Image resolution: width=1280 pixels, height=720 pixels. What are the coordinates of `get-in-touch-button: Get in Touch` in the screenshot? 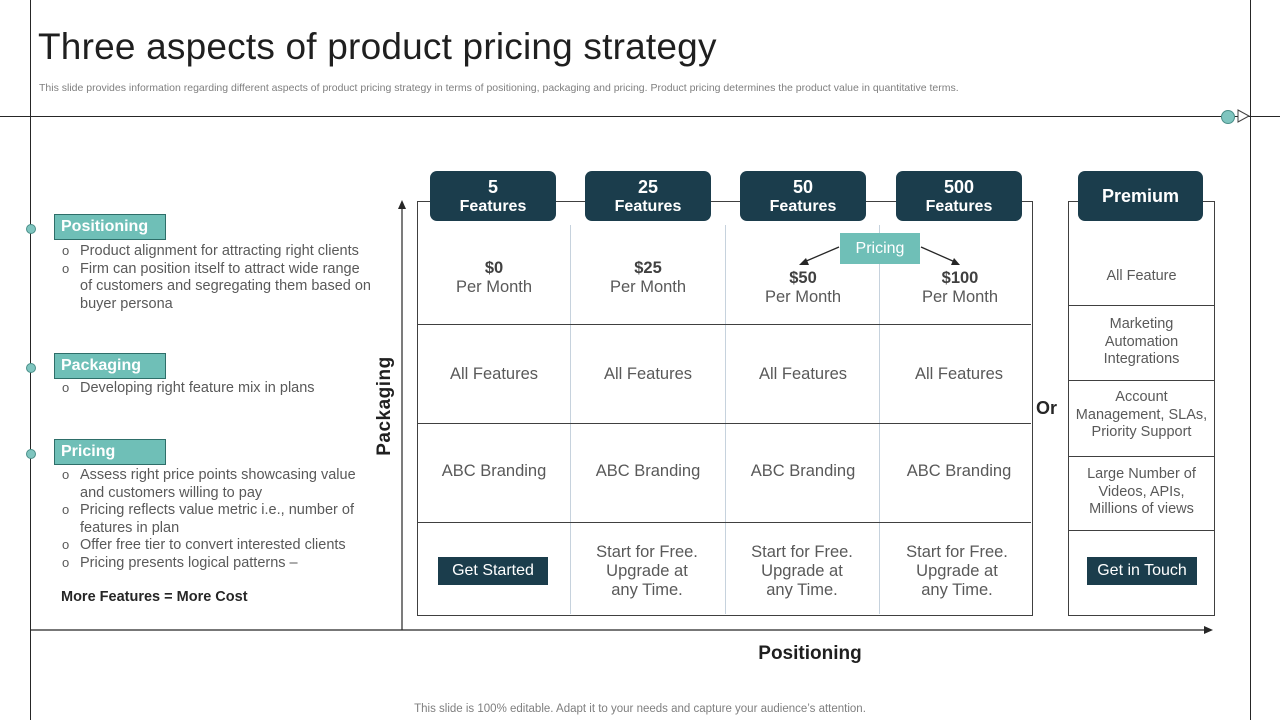 It's located at (1142, 571).